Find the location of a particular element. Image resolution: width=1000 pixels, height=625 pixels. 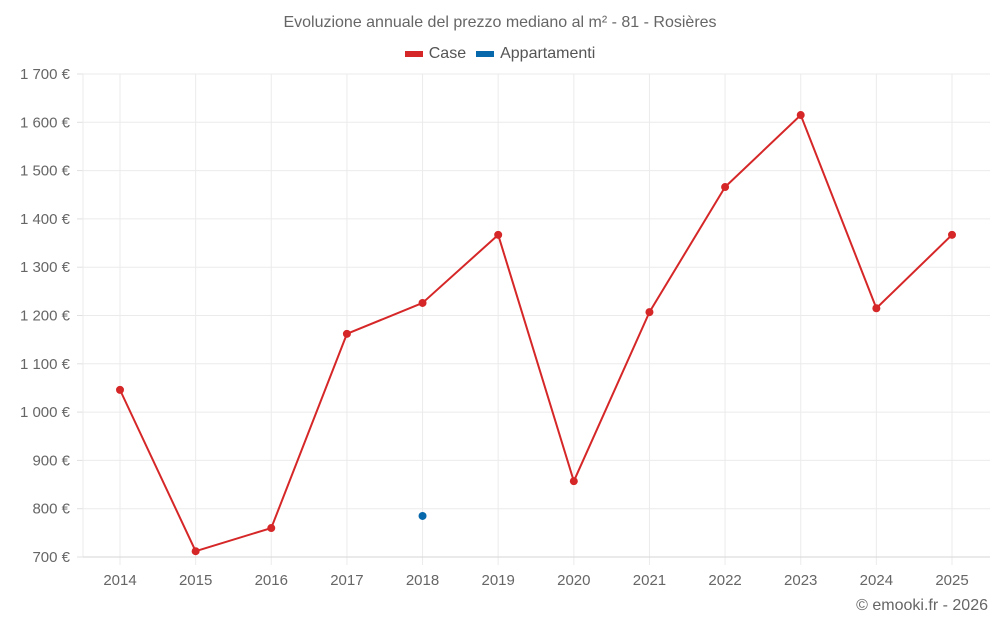

y-tick-label: 800 € is located at coordinates (51, 509).